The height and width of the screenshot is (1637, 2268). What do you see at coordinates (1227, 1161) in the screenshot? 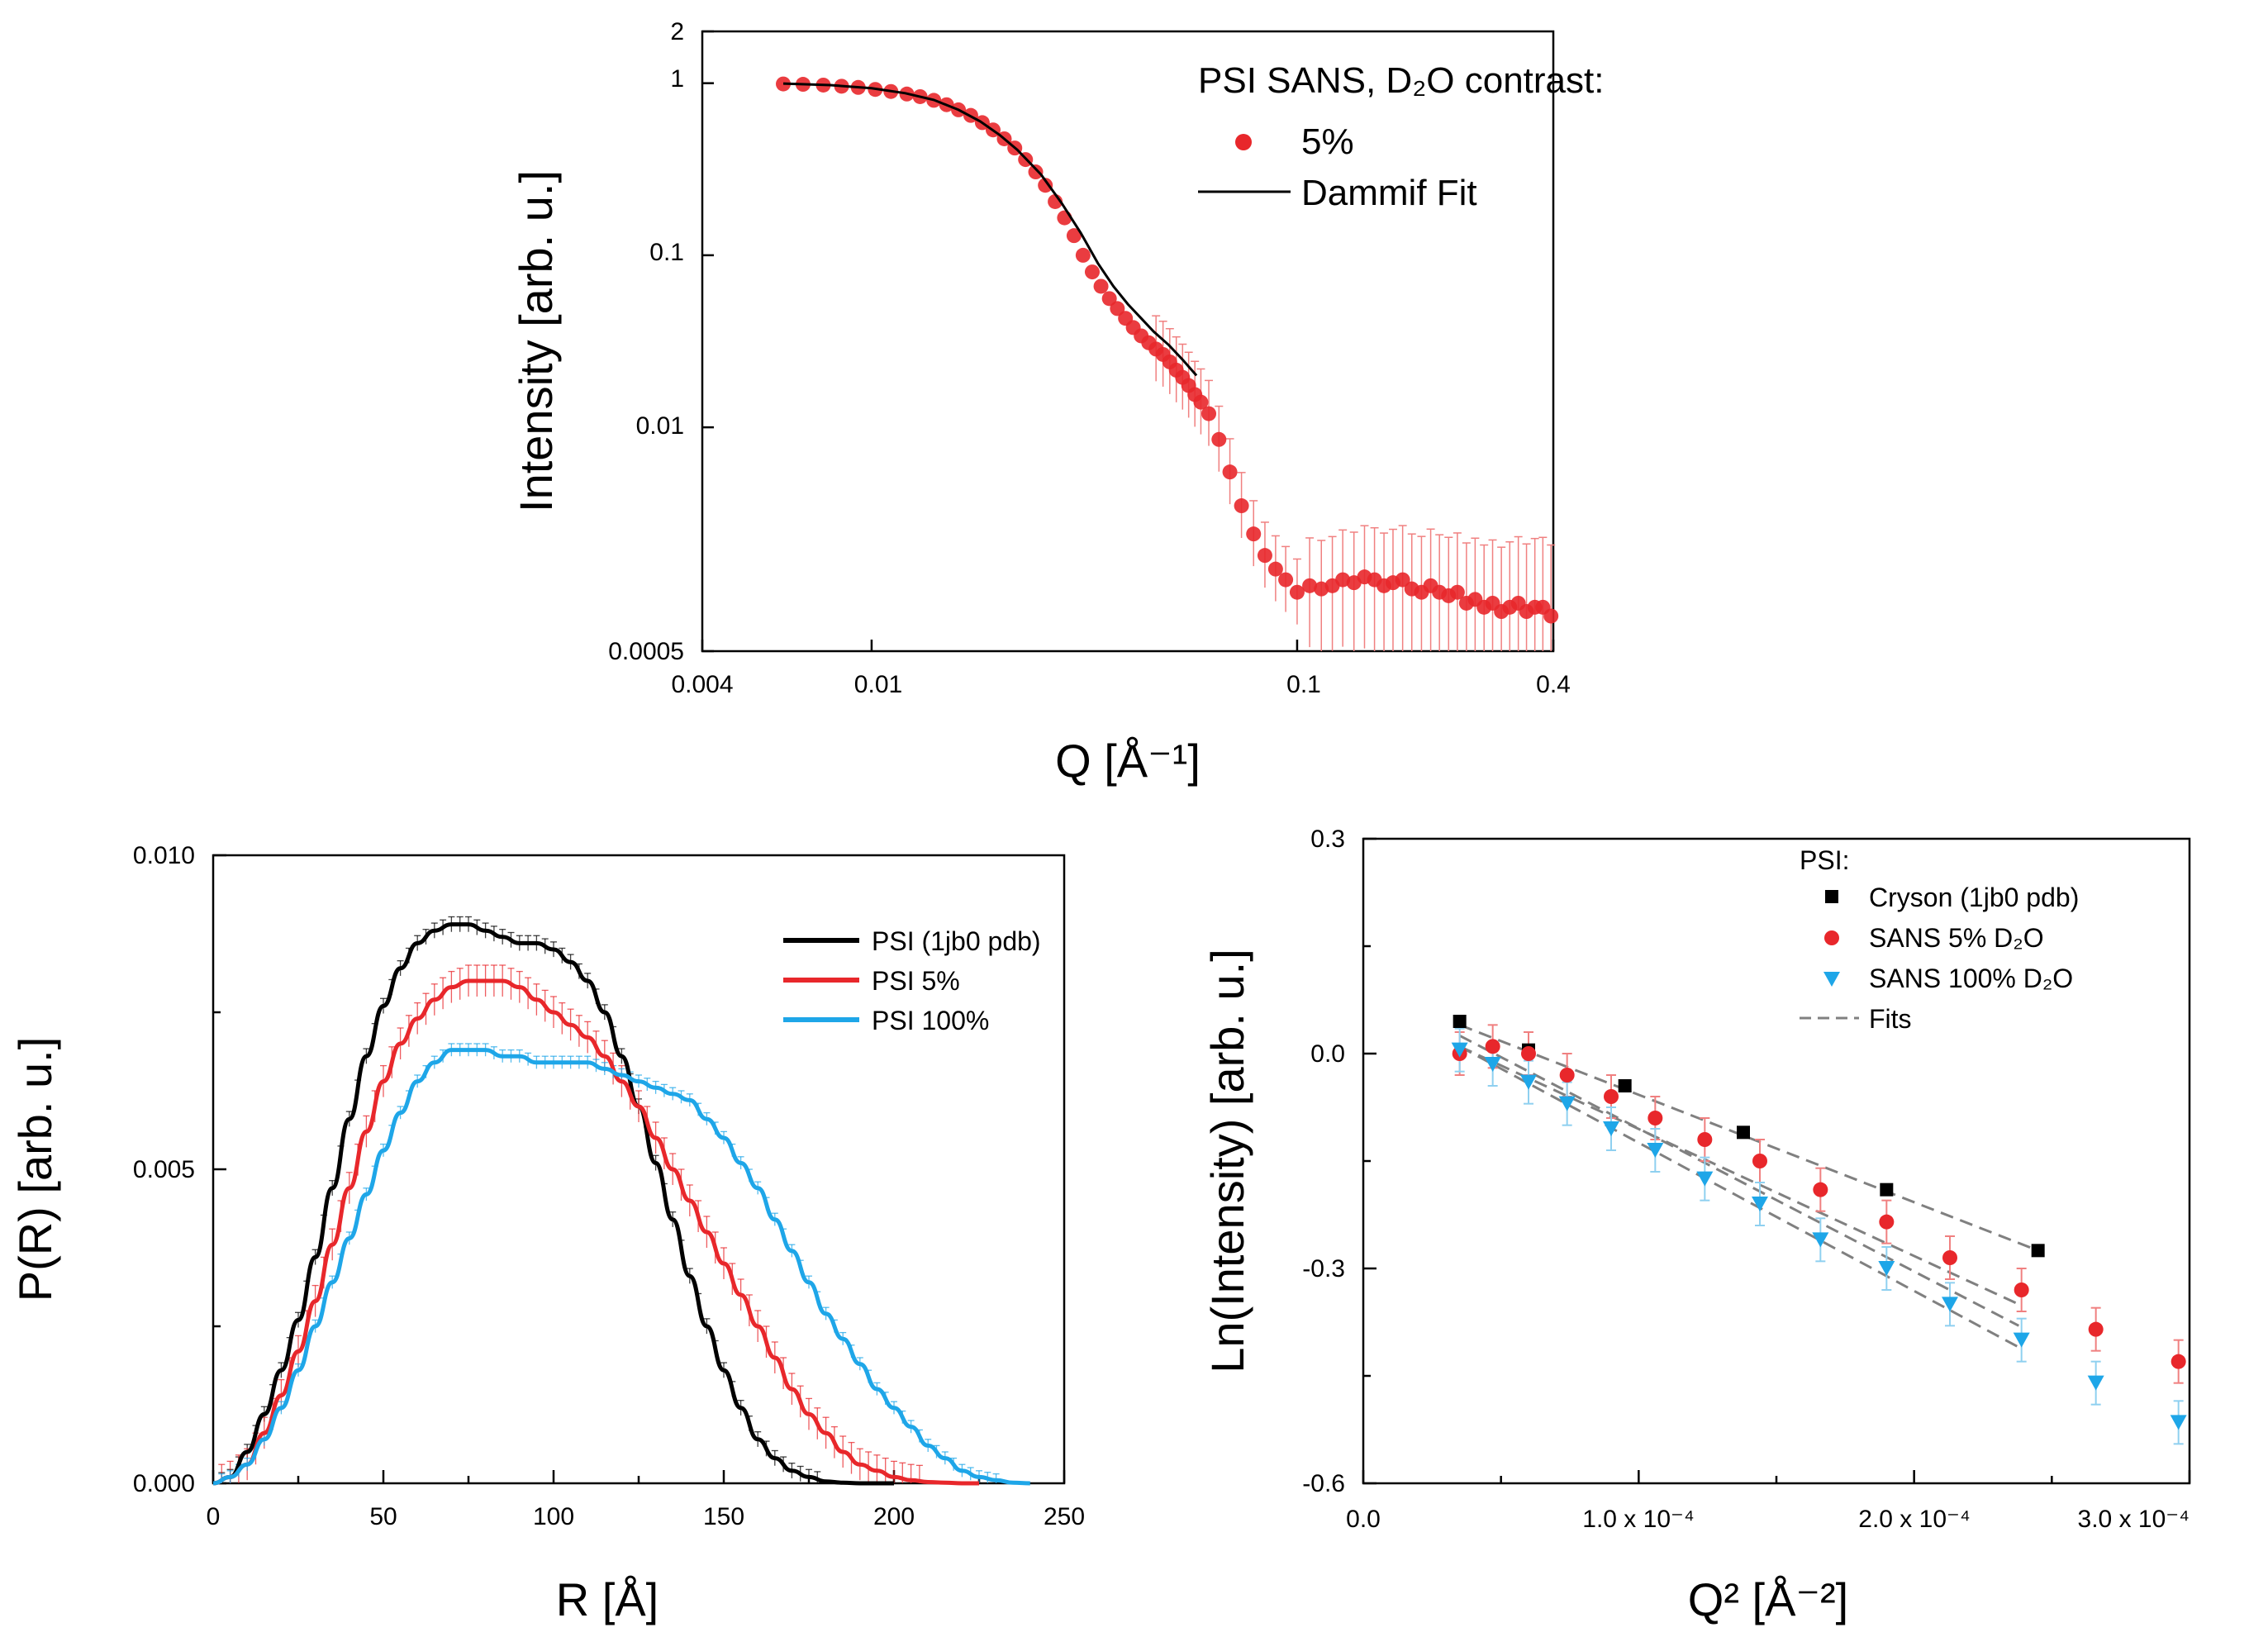
I see `guinier-ylabel: Ln(Intensity) [arb. u.]` at bounding box center [1227, 1161].